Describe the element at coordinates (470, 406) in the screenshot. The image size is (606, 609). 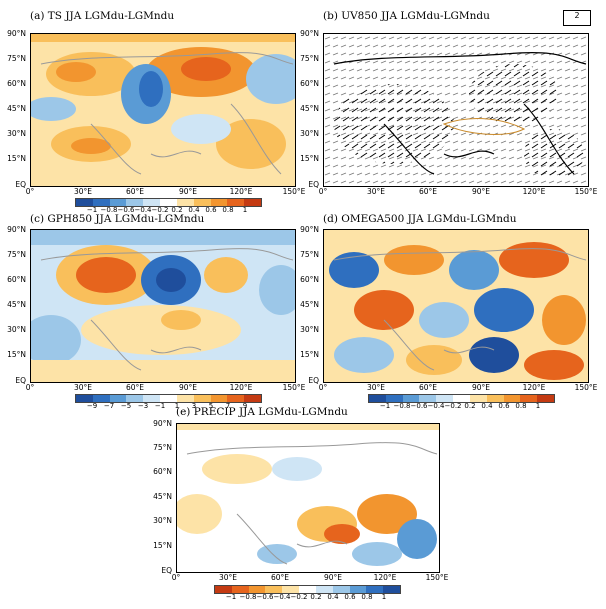
I see `colorbar-d-label: 0.2` at that location.